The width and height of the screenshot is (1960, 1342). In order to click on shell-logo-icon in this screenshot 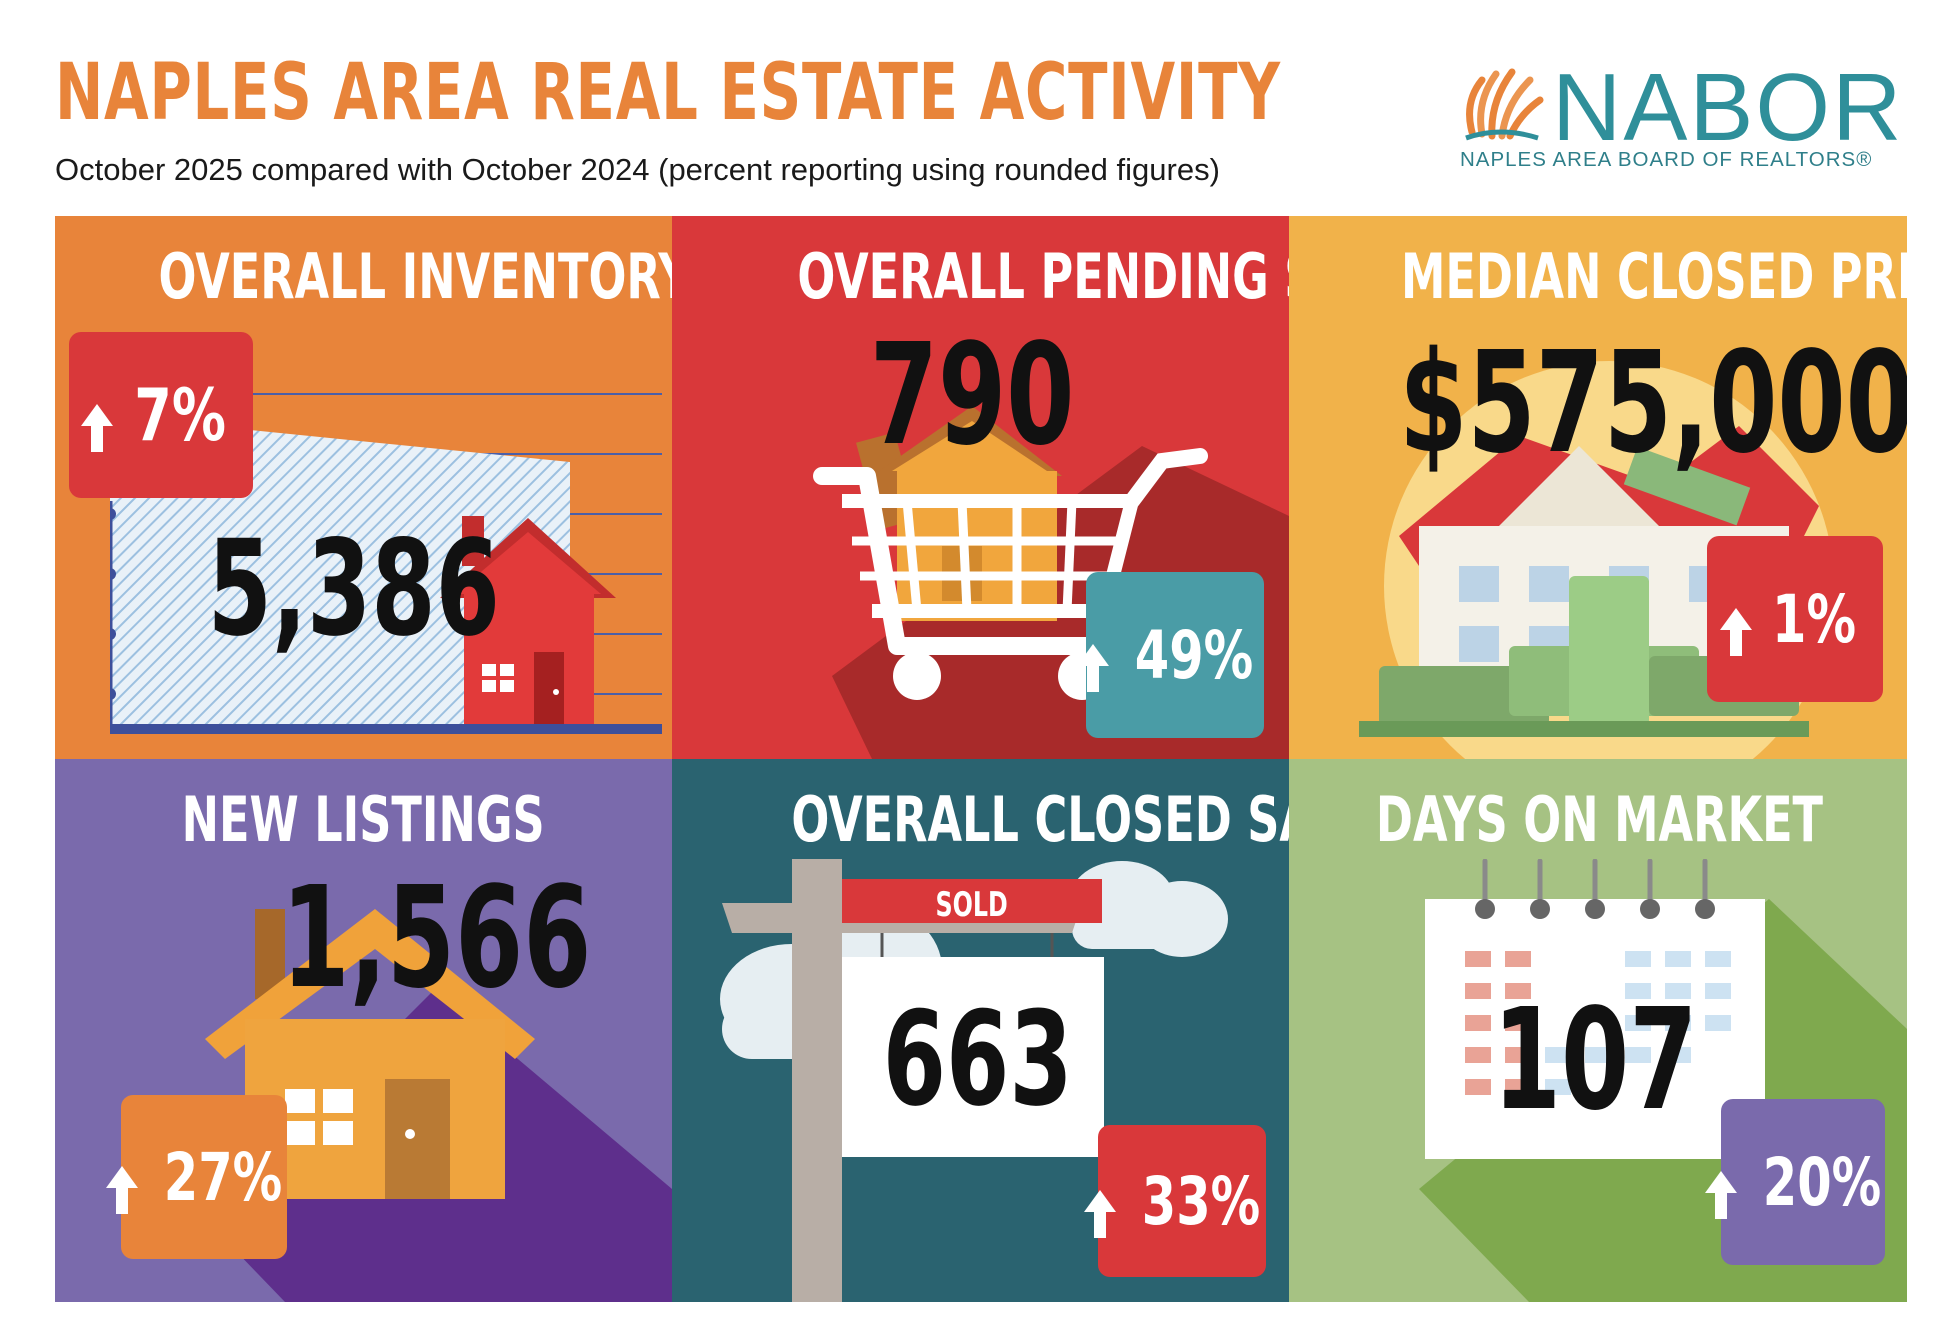, I will do `click(1504, 104)`.